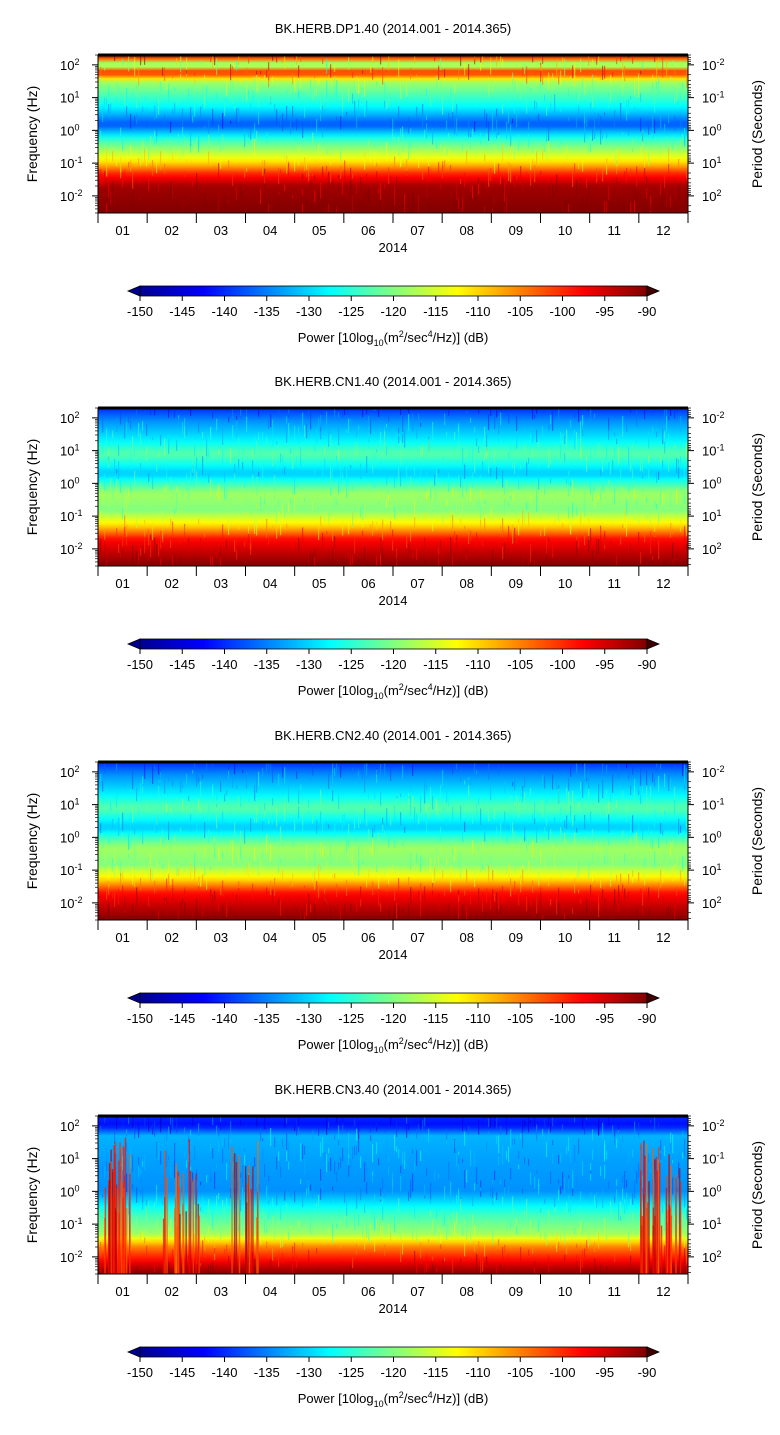  Describe the element at coordinates (393, 600) in the screenshot. I see `x-axis-label: 2014` at that location.